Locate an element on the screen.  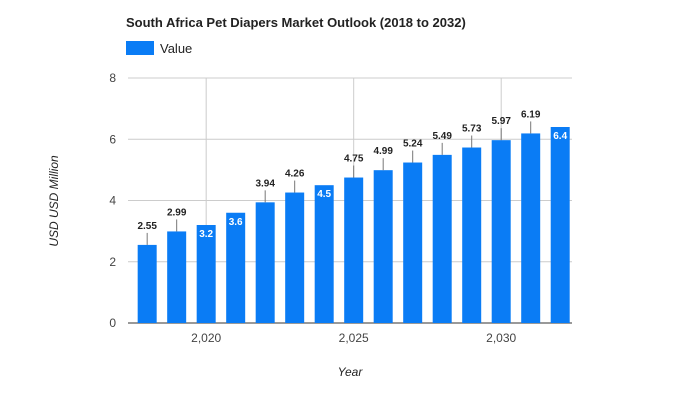
data-label-2021: 3.6 is located at coordinates (236, 222).